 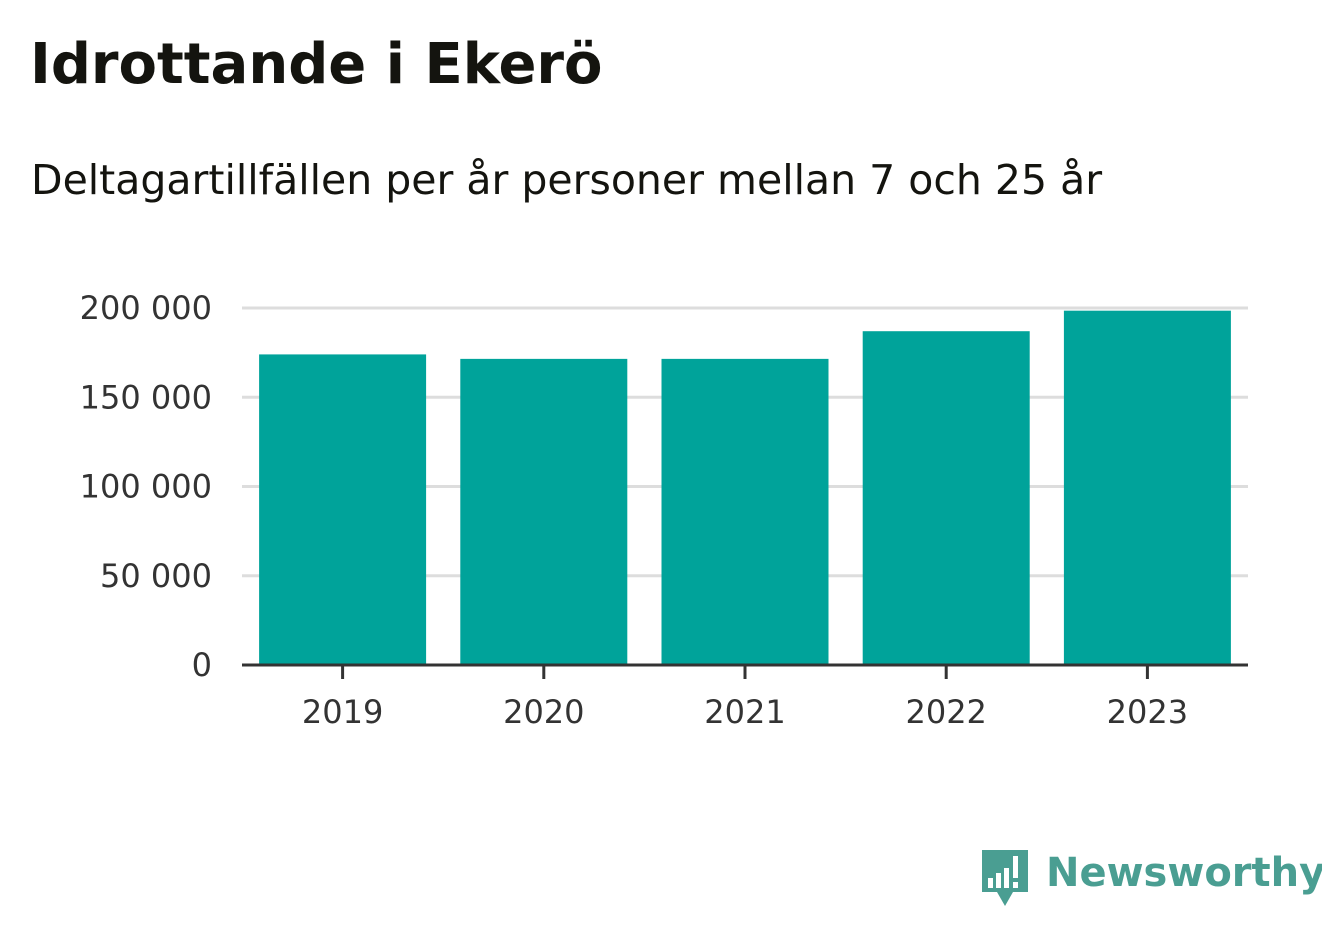 What do you see at coordinates (544, 511) in the screenshot?
I see `bar-2020` at bounding box center [544, 511].